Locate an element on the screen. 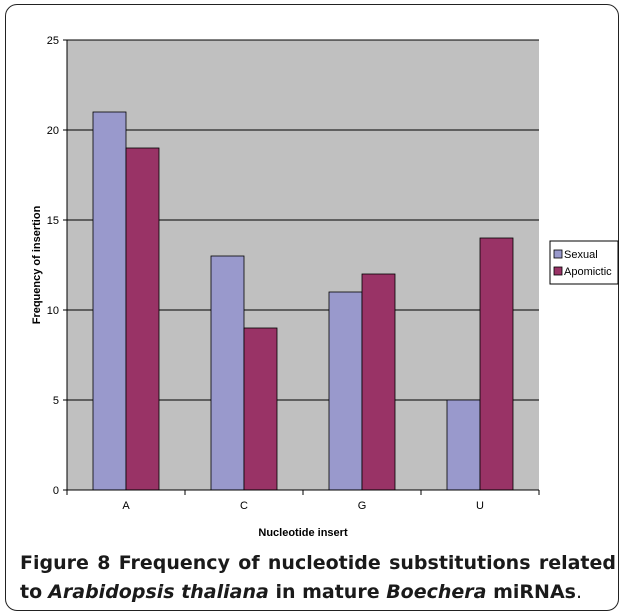  y-tick-label: 15 is located at coordinates (53, 221).